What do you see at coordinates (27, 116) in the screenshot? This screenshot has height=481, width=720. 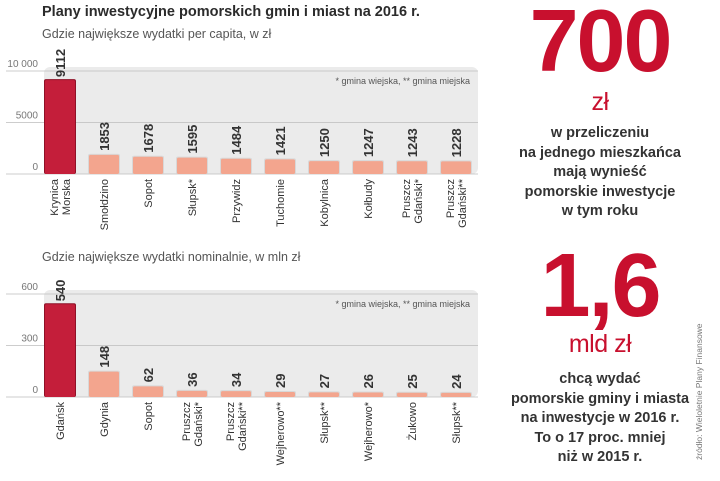 I see `percapita-tick-label: 5000` at bounding box center [27, 116].